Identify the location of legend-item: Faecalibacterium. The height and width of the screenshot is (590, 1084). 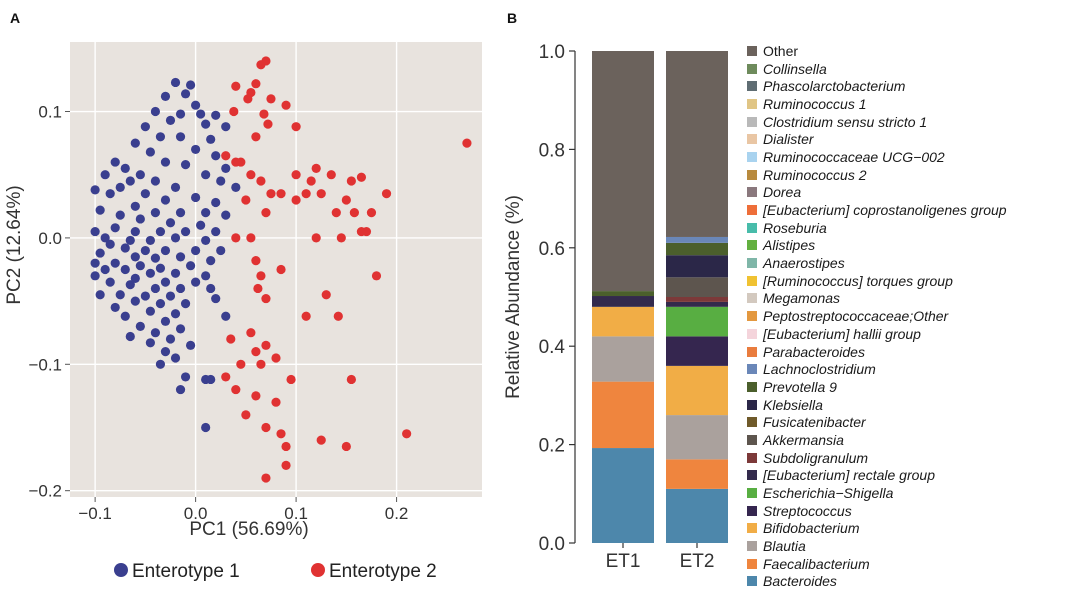
(877, 564).